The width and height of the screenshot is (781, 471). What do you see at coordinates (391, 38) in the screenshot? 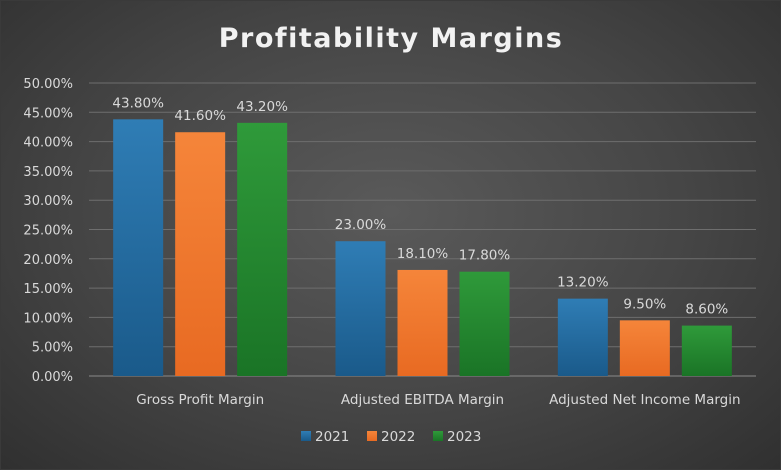
I see `chart-title: Profitability Margins` at bounding box center [391, 38].